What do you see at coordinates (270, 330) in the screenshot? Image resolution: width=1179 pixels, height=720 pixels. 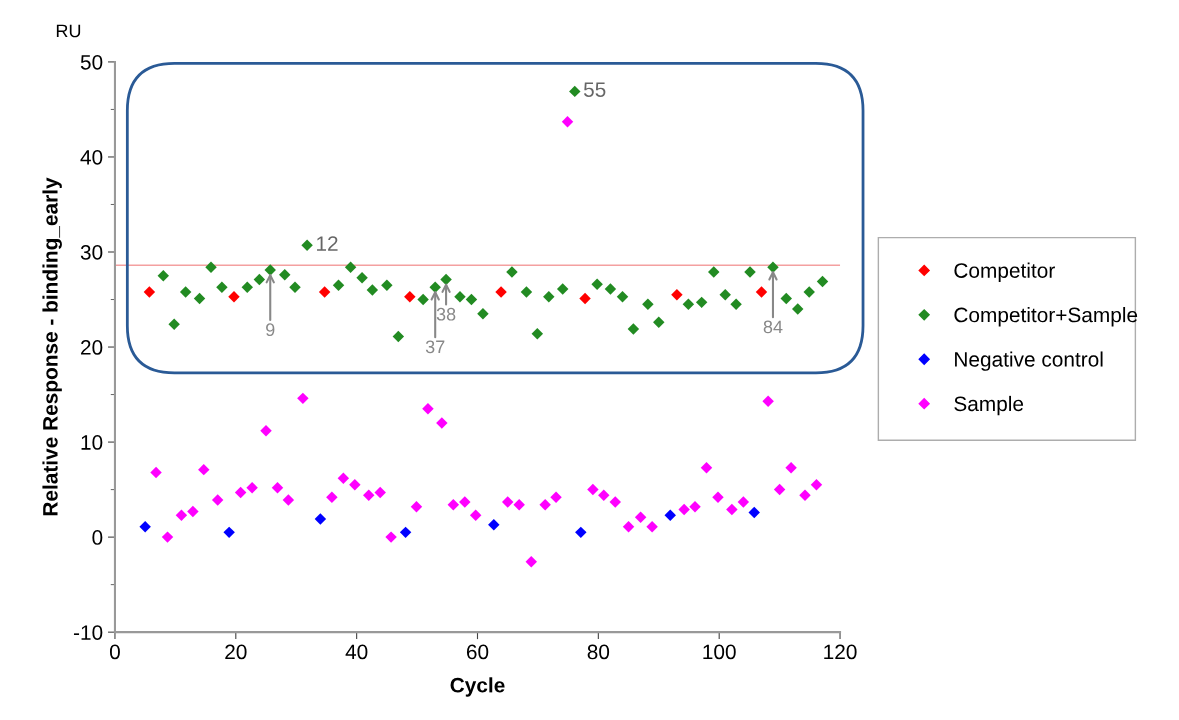 I see `annotation: 9` at bounding box center [270, 330].